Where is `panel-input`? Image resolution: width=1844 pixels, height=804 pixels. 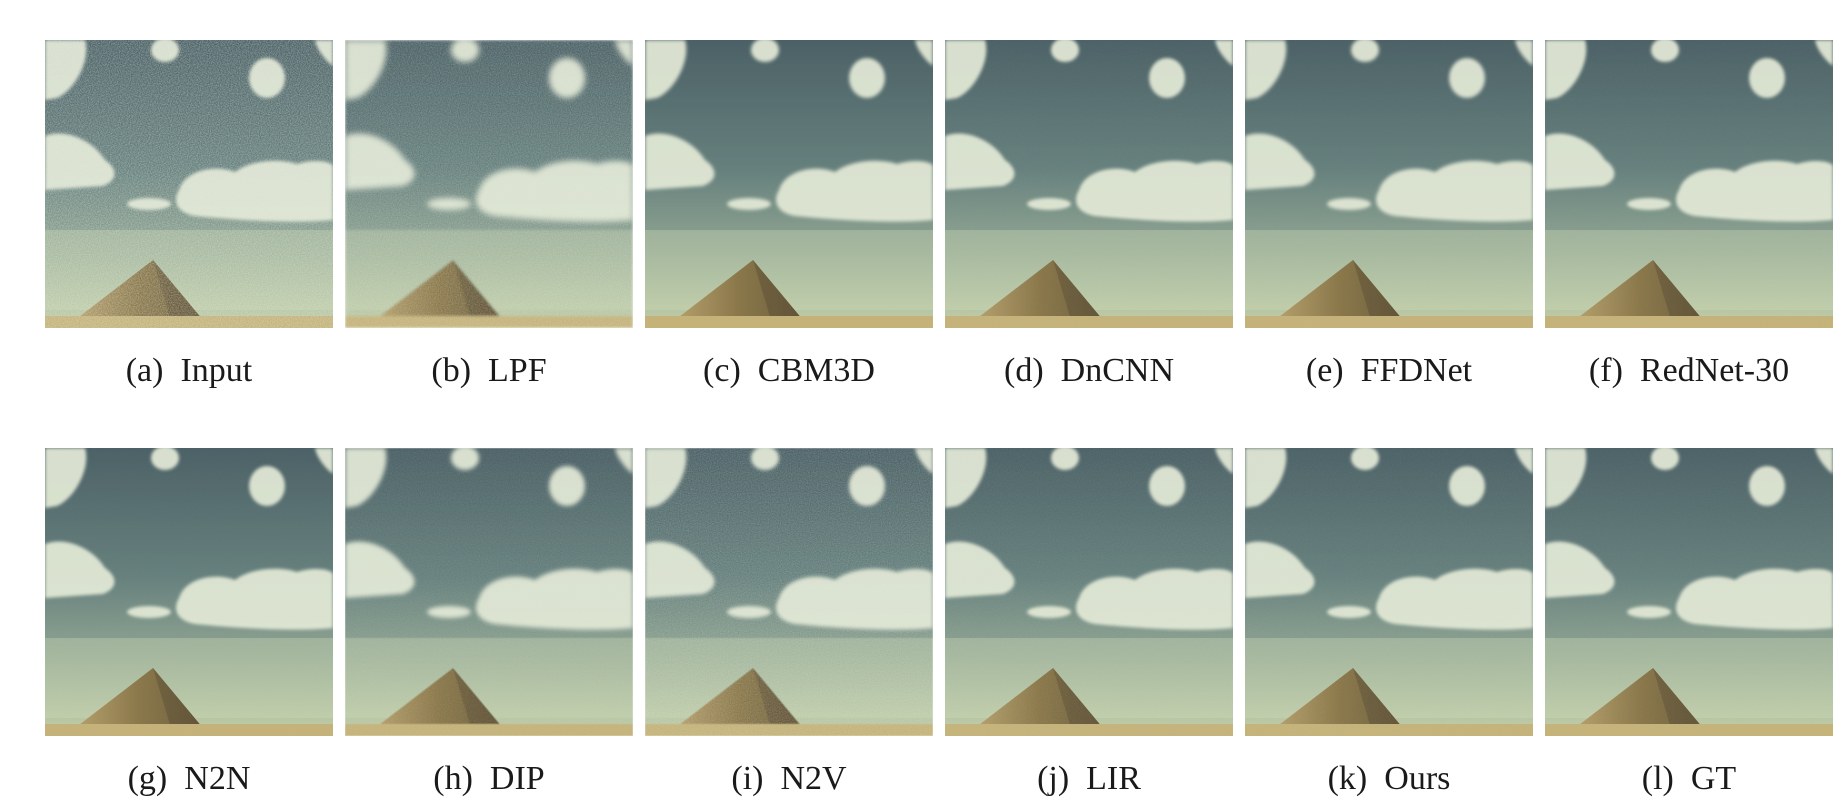
panel-input is located at coordinates (189, 184).